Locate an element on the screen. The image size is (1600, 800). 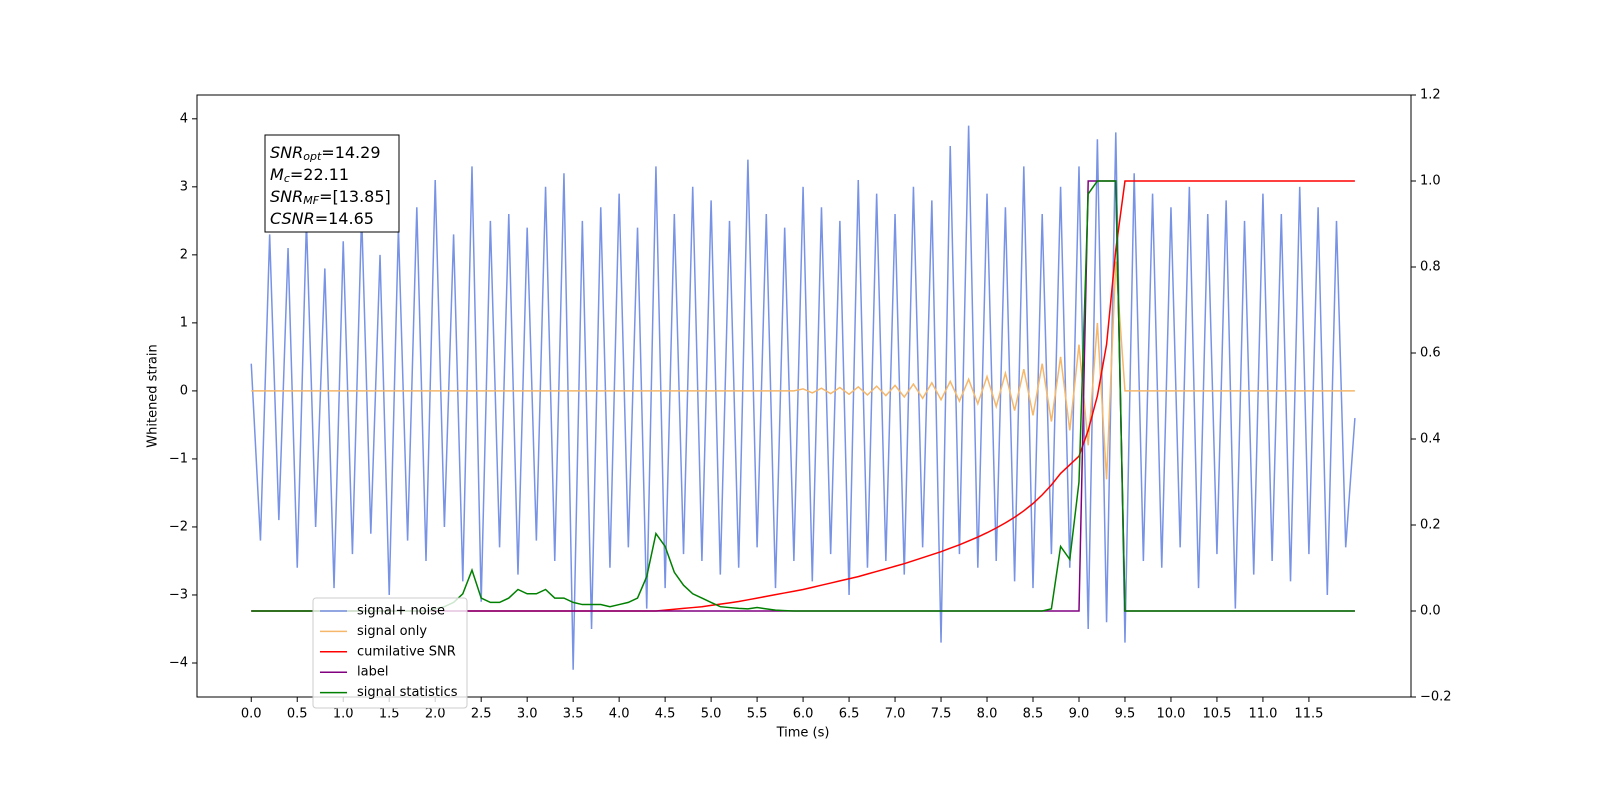
annotation-line: CSNR=14.65 is located at coordinates (322, 218).